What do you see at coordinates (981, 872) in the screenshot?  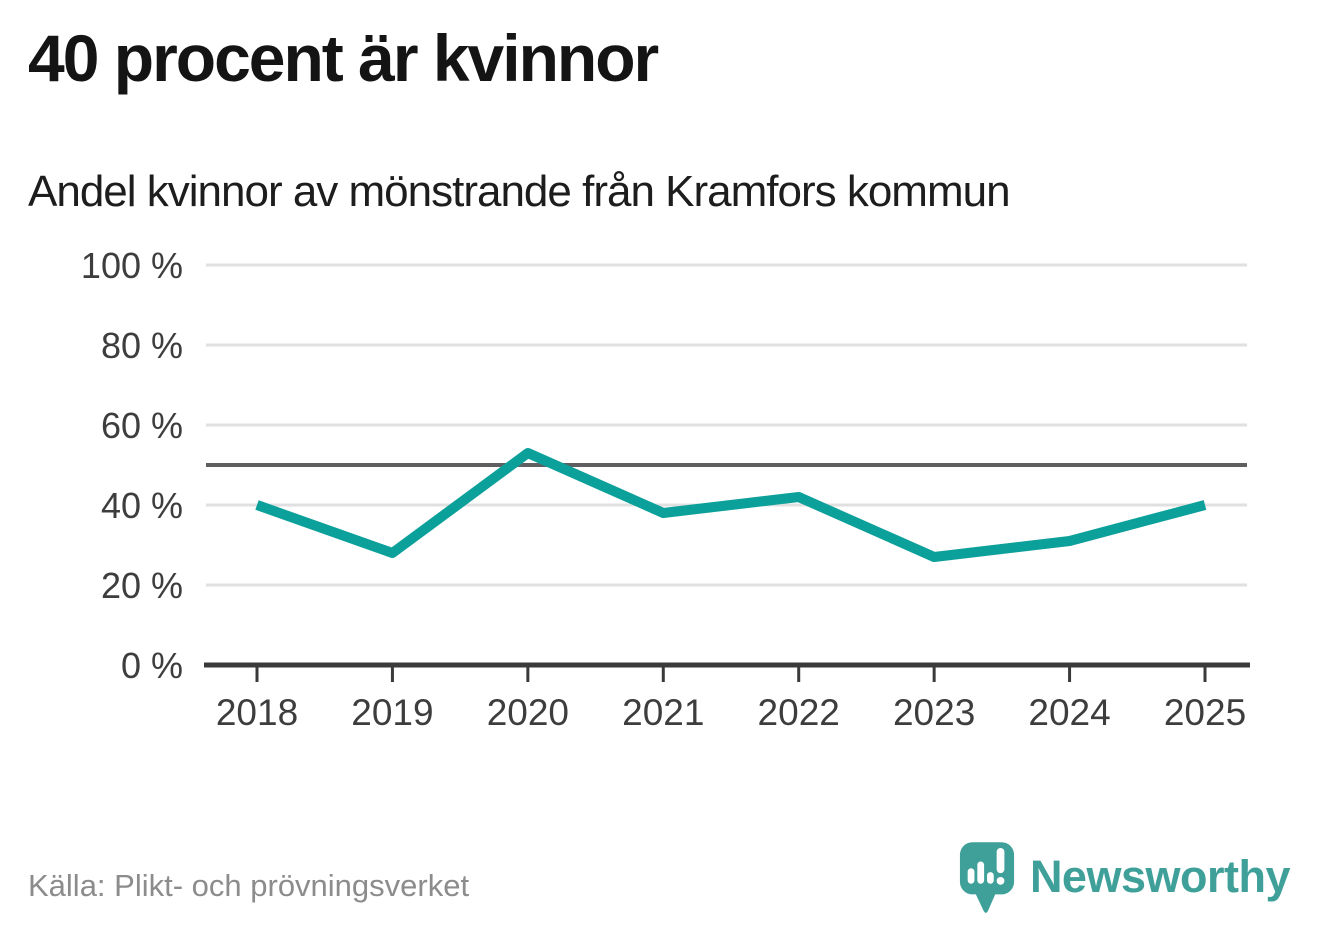 I see `logo-bar-tall` at bounding box center [981, 872].